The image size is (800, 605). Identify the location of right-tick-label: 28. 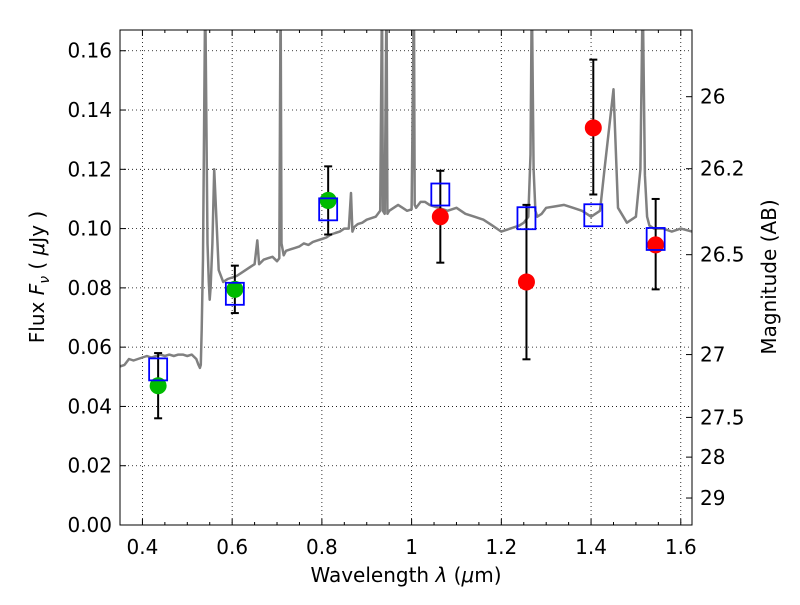
(712, 457).